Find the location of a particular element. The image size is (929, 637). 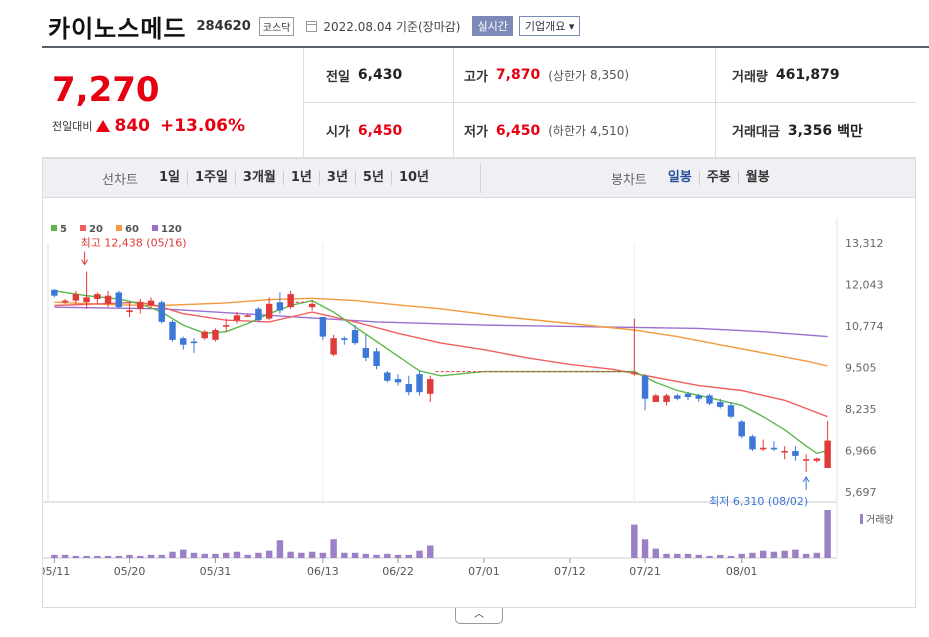

period-1w: 1주일 is located at coordinates (212, 178).